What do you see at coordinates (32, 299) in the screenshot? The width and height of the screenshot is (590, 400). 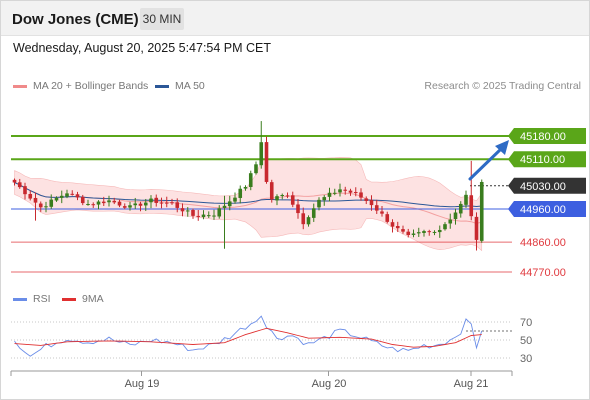 I see `legend-rsi: RSI` at bounding box center [32, 299].